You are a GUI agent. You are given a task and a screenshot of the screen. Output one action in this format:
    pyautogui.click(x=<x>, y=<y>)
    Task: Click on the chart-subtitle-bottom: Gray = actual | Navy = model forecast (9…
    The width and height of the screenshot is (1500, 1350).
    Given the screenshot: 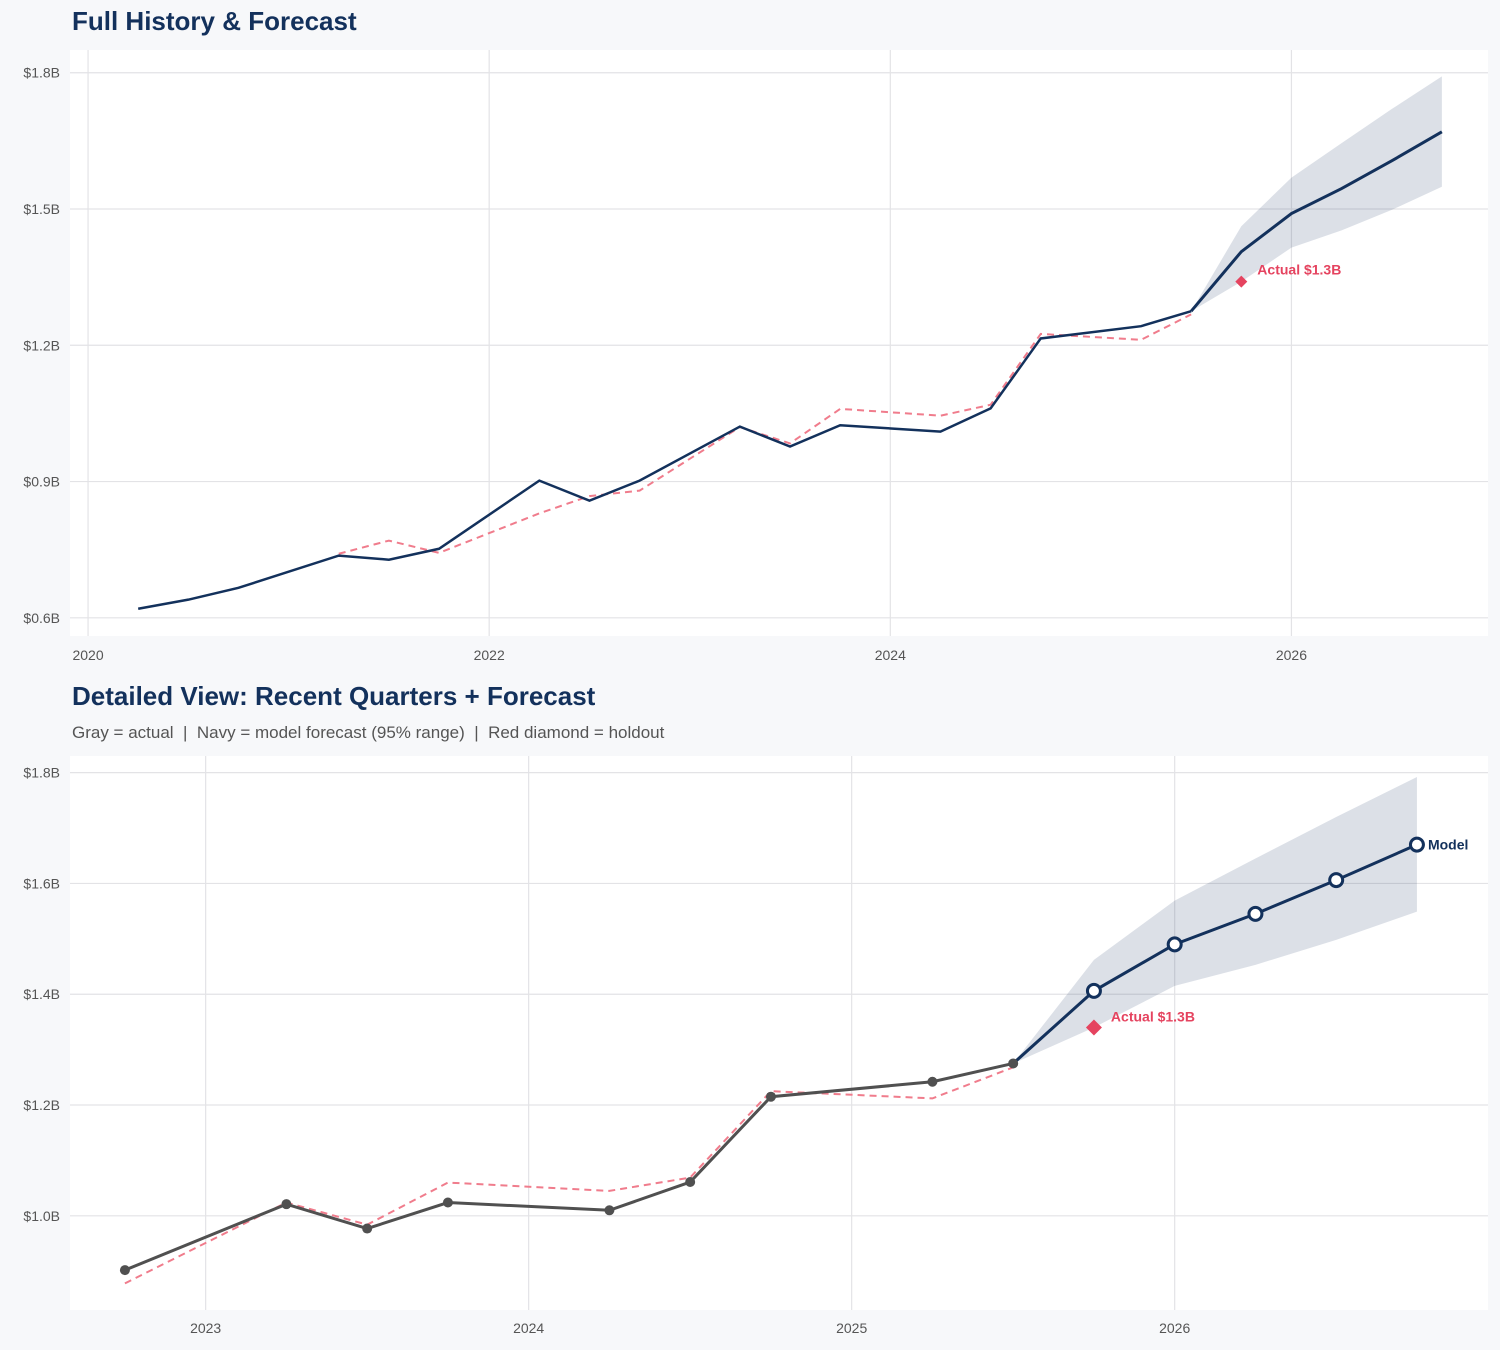 What is the action you would take?
    pyautogui.click(x=368, y=732)
    